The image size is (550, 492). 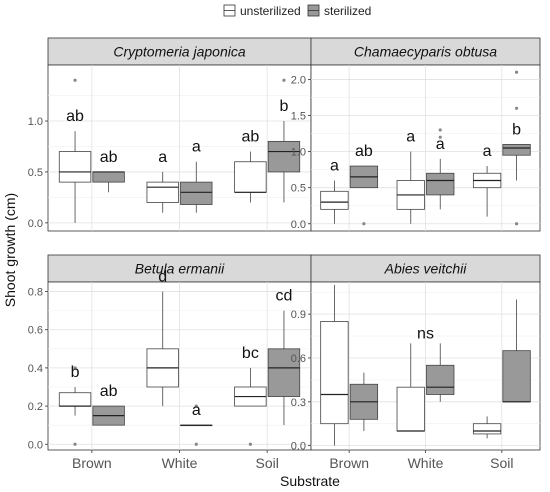 What do you see at coordinates (298, 315) in the screenshot?
I see `y-tick-label: 0.9` at bounding box center [298, 315].